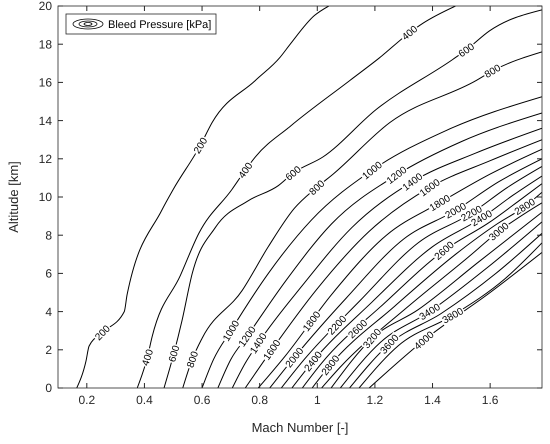 The height and width of the screenshot is (444, 550). What do you see at coordinates (48, 311) in the screenshot?
I see `y-tick-label: 4` at bounding box center [48, 311].